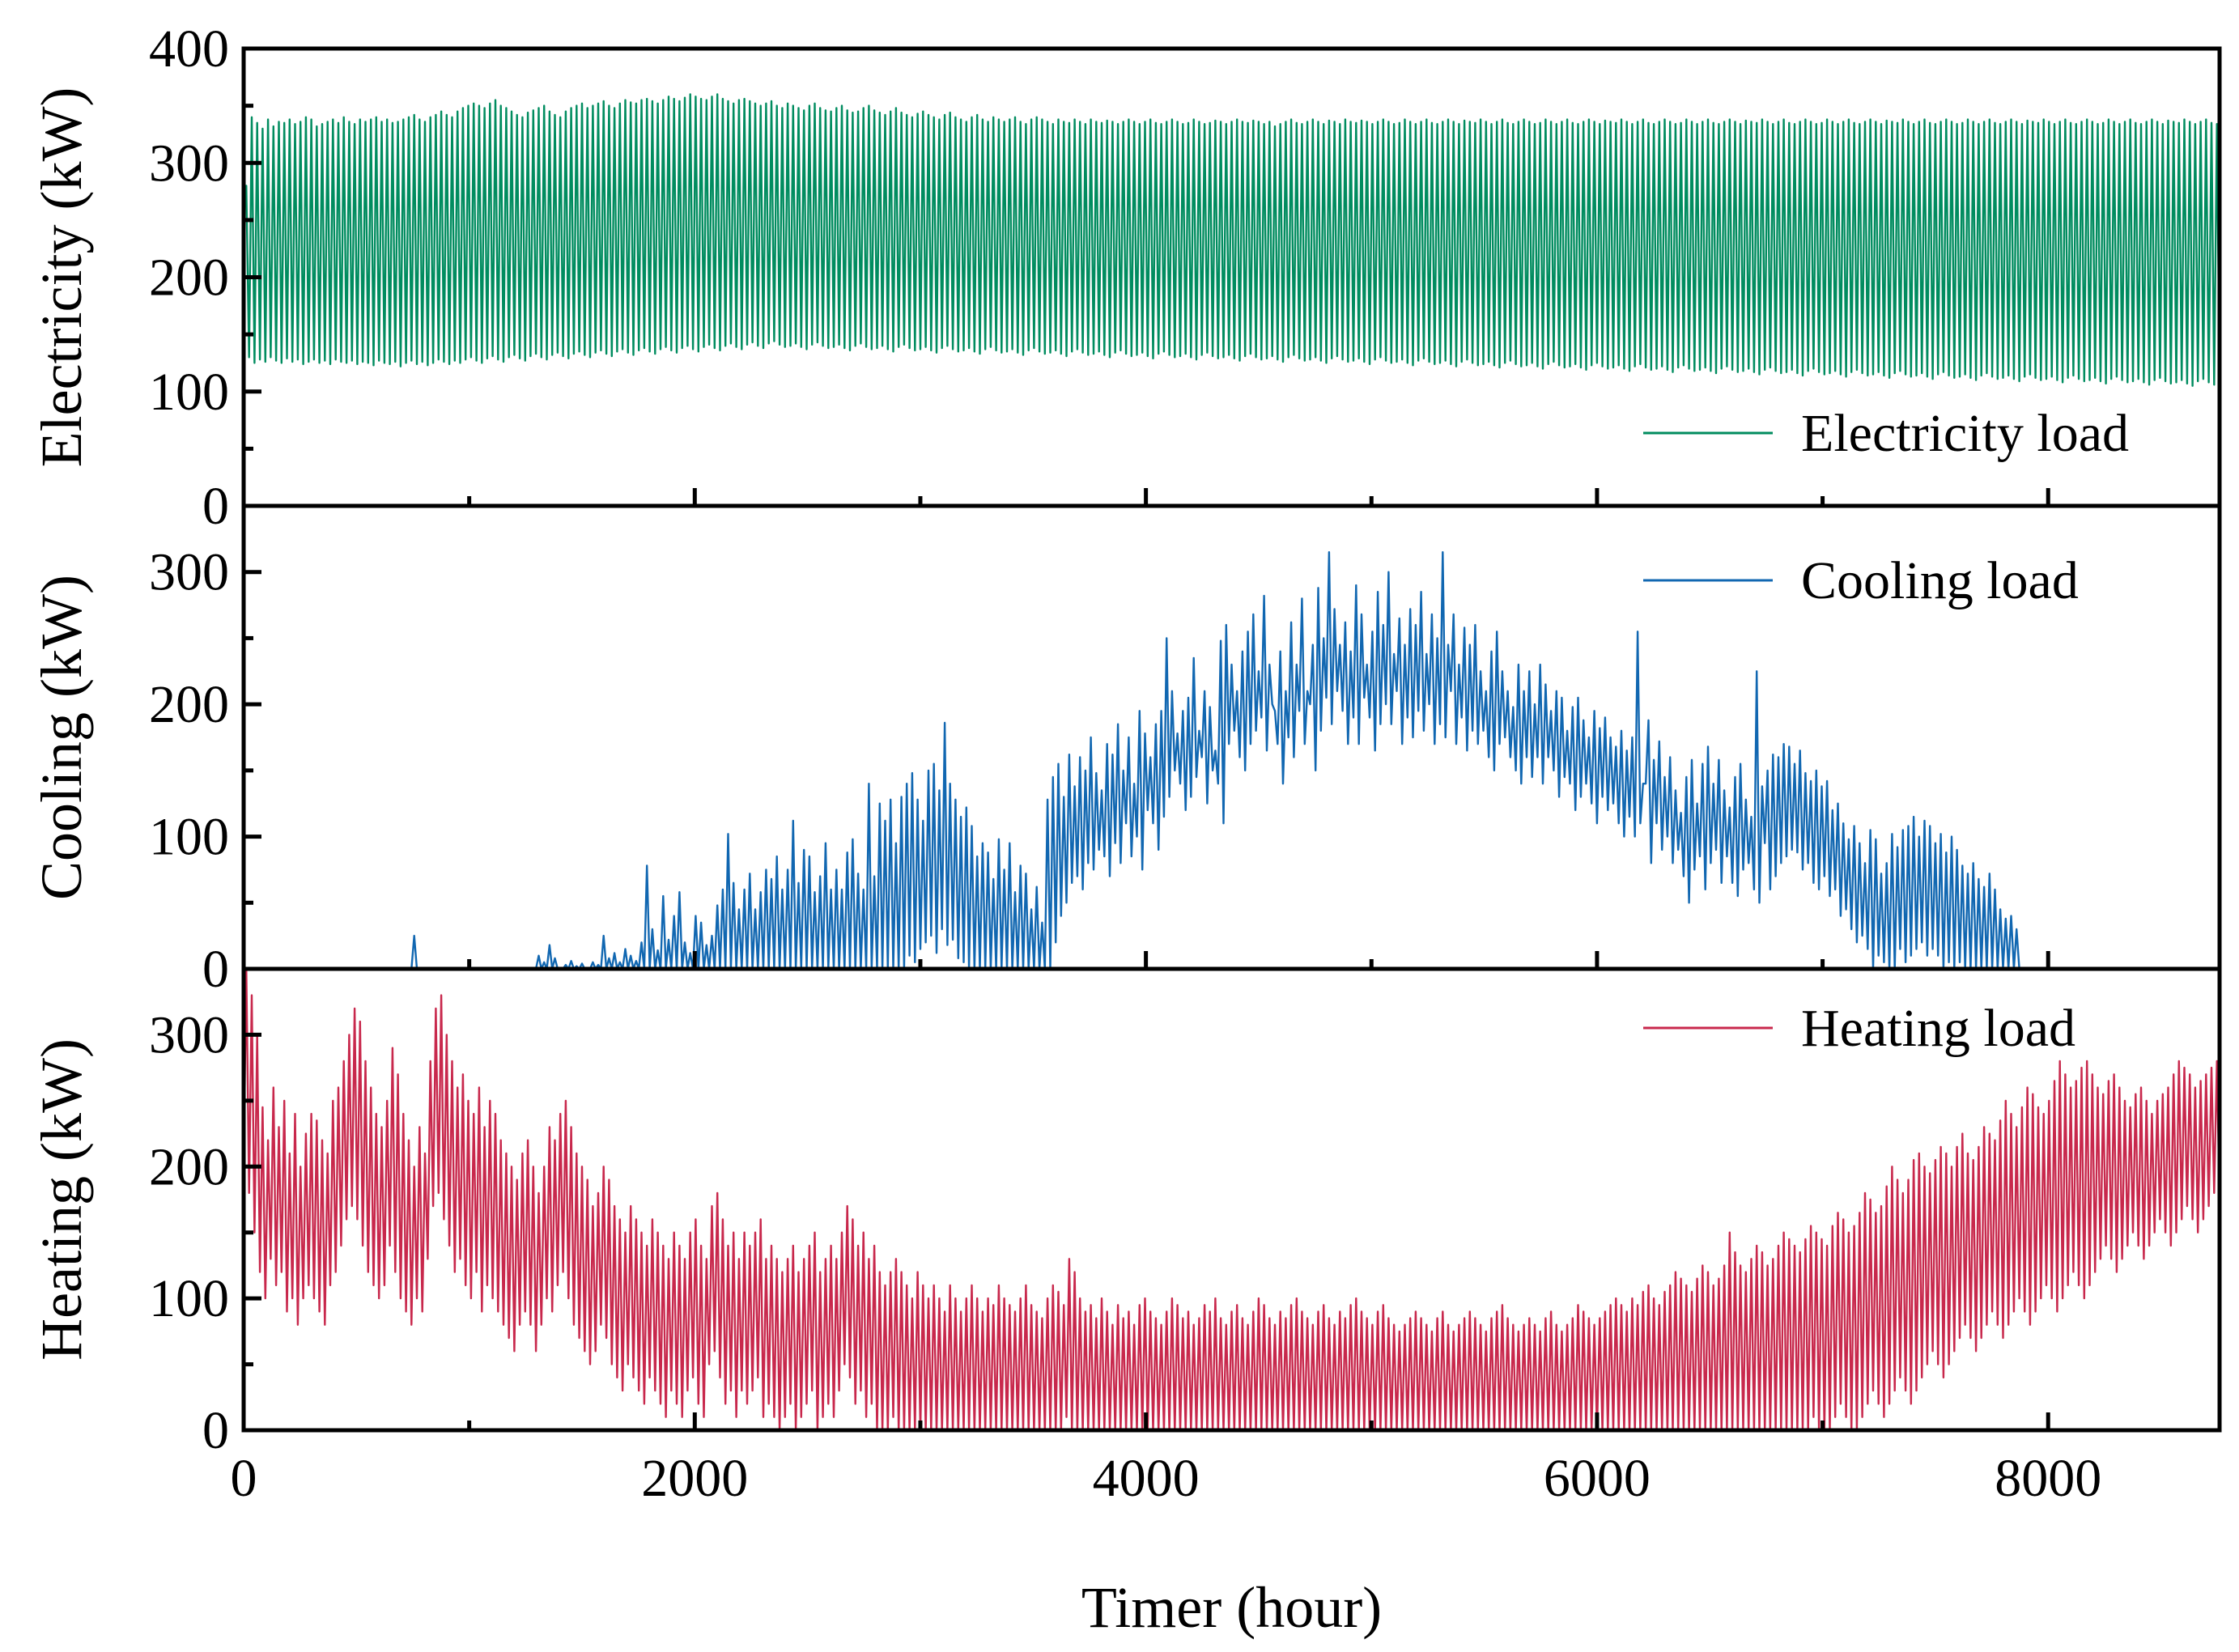 The width and height of the screenshot is (2239, 1652). What do you see at coordinates (2048, 1479) in the screenshot?
I see `x-tick-label: 8000` at bounding box center [2048, 1479].